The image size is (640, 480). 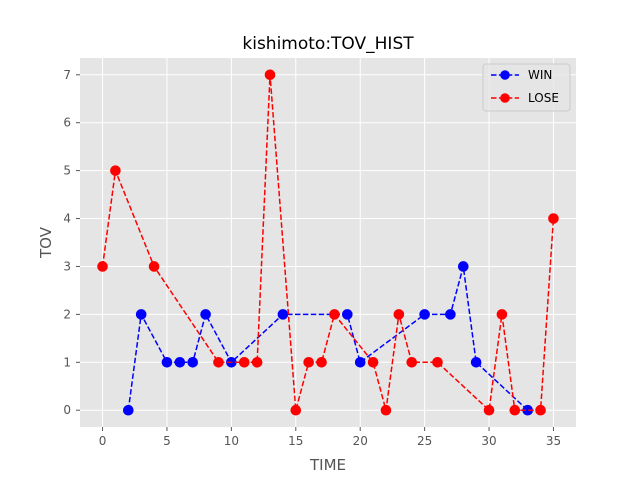 What do you see at coordinates (328, 44) in the screenshot?
I see `chart-title: kishimoto:TOV_HIST` at bounding box center [328, 44].